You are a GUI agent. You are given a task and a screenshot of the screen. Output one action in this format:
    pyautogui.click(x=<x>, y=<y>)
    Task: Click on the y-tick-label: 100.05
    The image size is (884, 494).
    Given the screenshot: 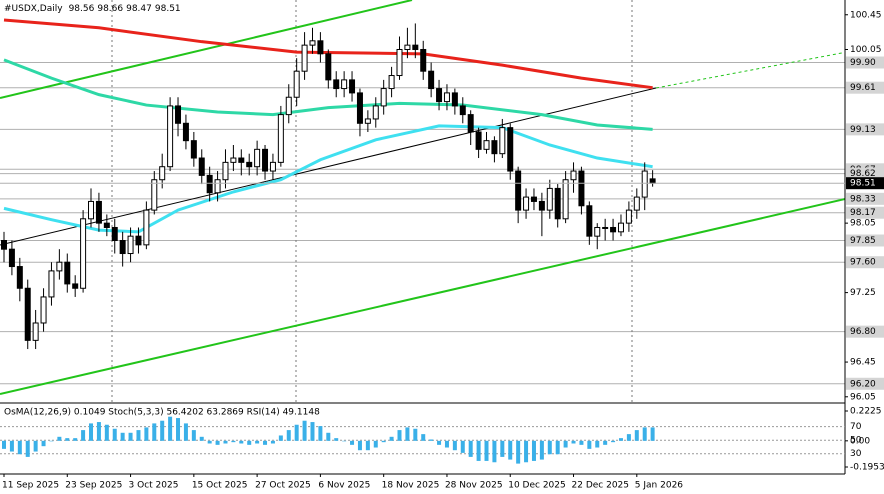 What is the action you would take?
    pyautogui.click(x=866, y=50)
    